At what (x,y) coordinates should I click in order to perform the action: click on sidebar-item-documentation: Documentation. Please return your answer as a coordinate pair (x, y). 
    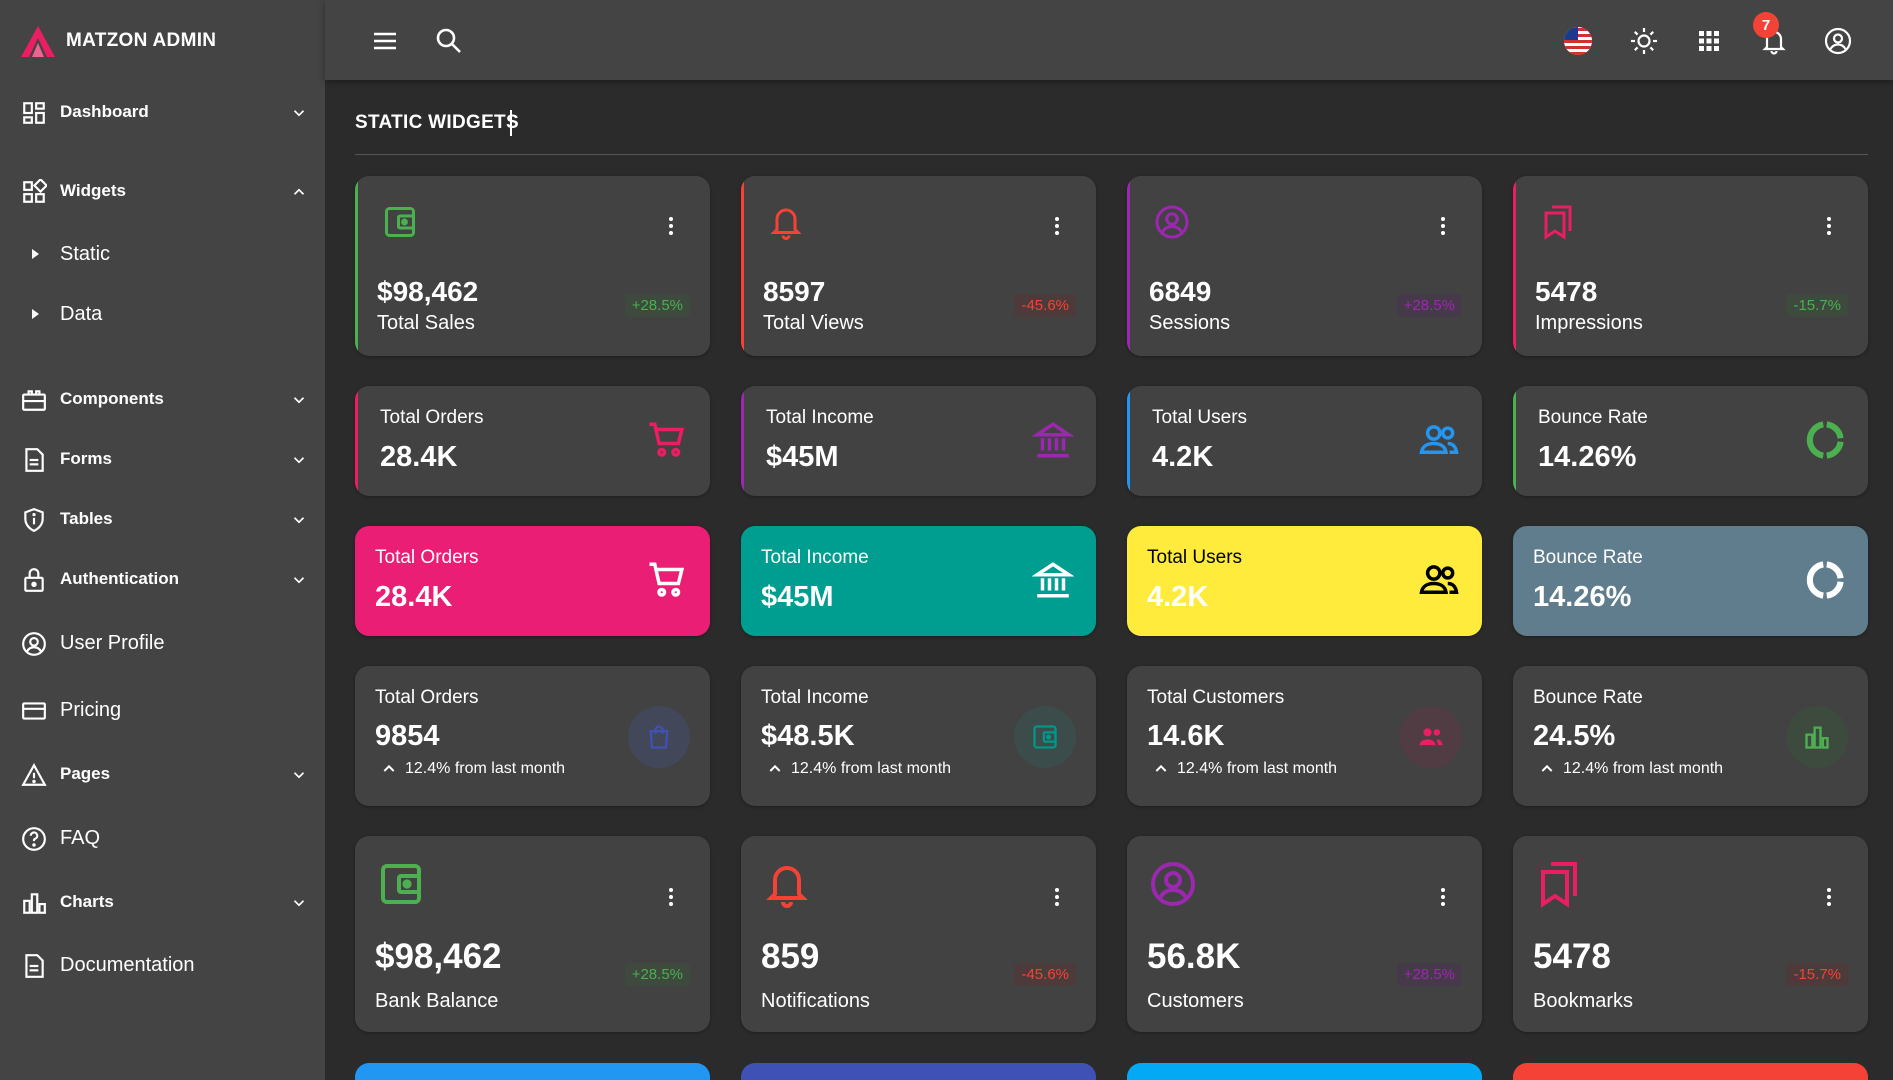
    Looking at the image, I should click on (162, 965).